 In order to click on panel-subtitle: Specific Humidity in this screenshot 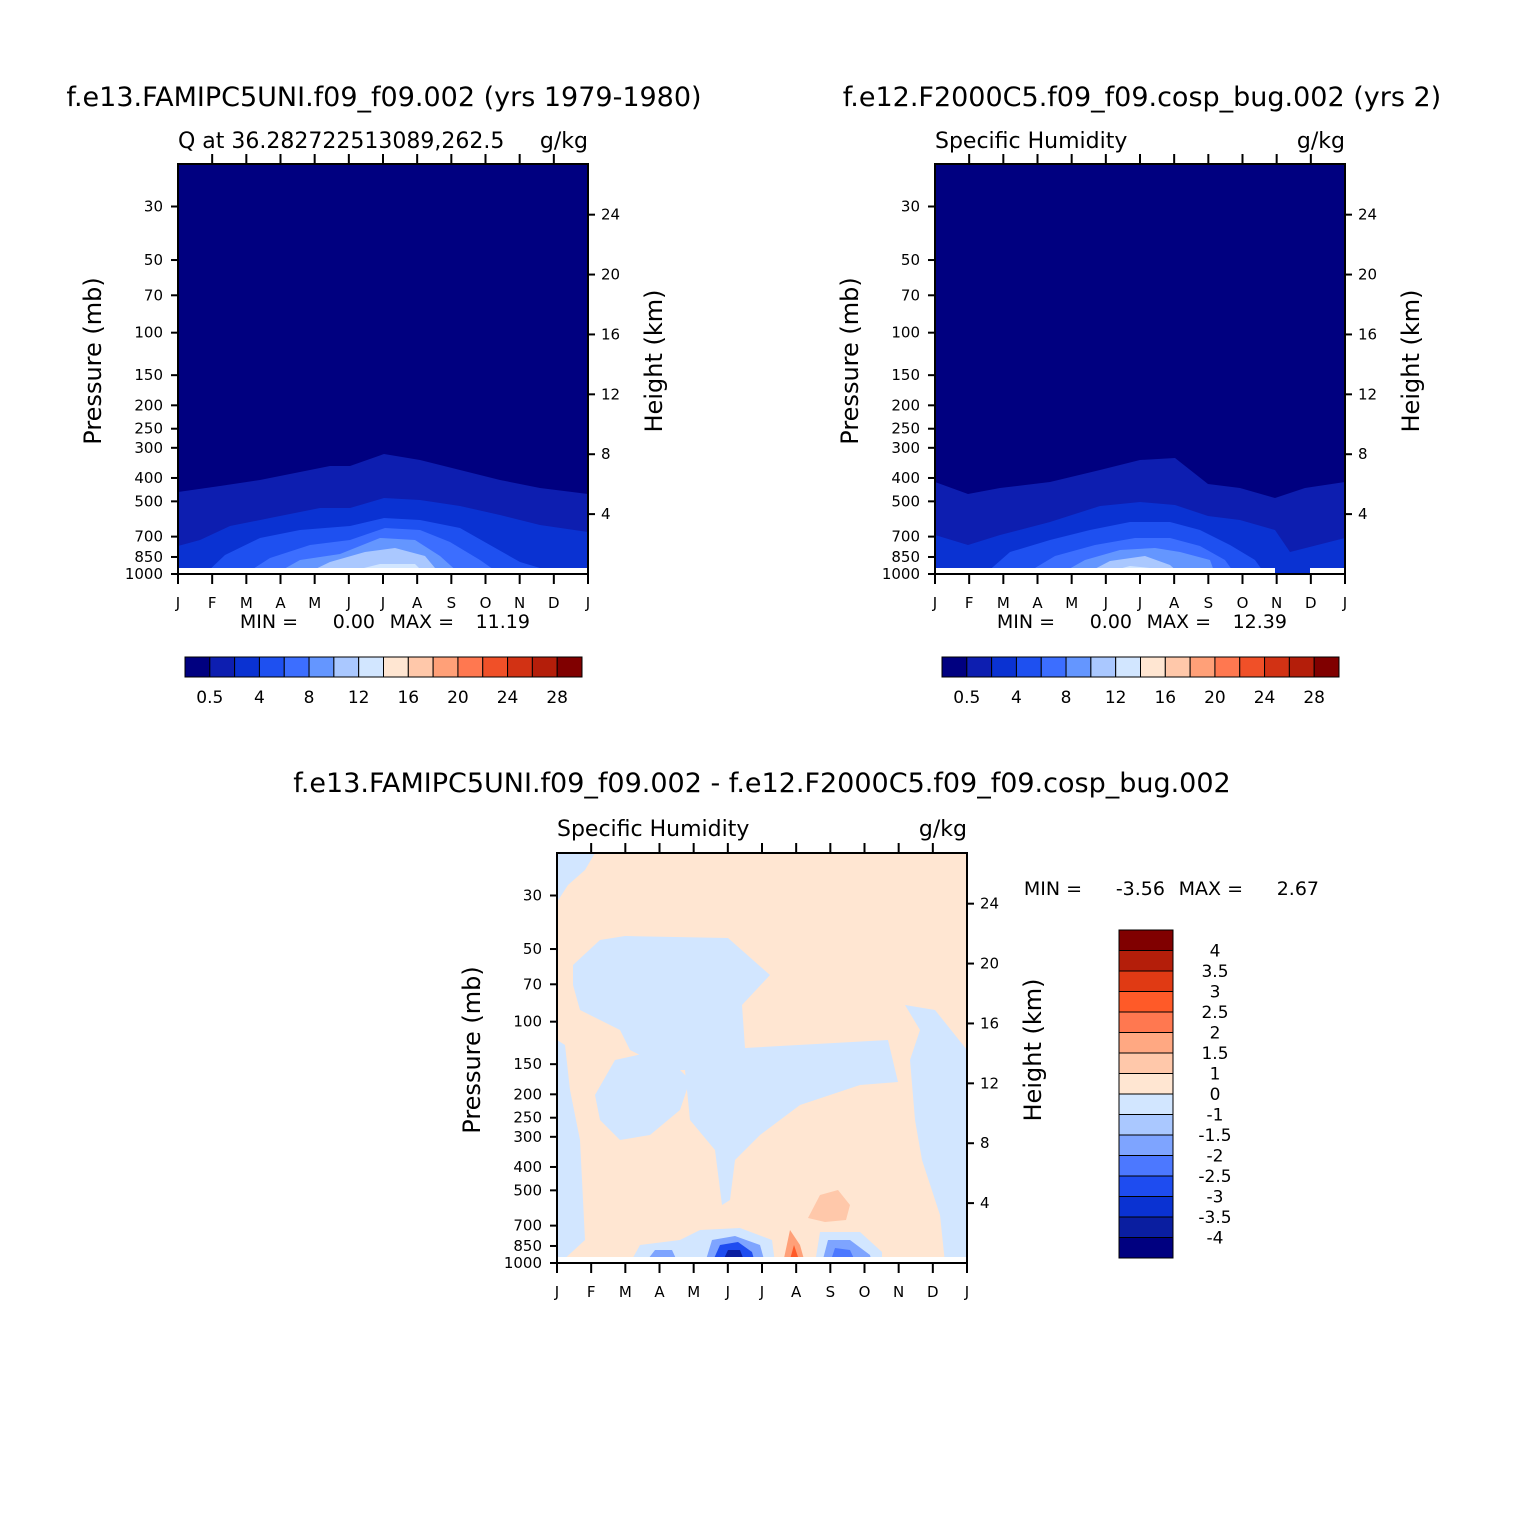, I will do `click(1031, 141)`.